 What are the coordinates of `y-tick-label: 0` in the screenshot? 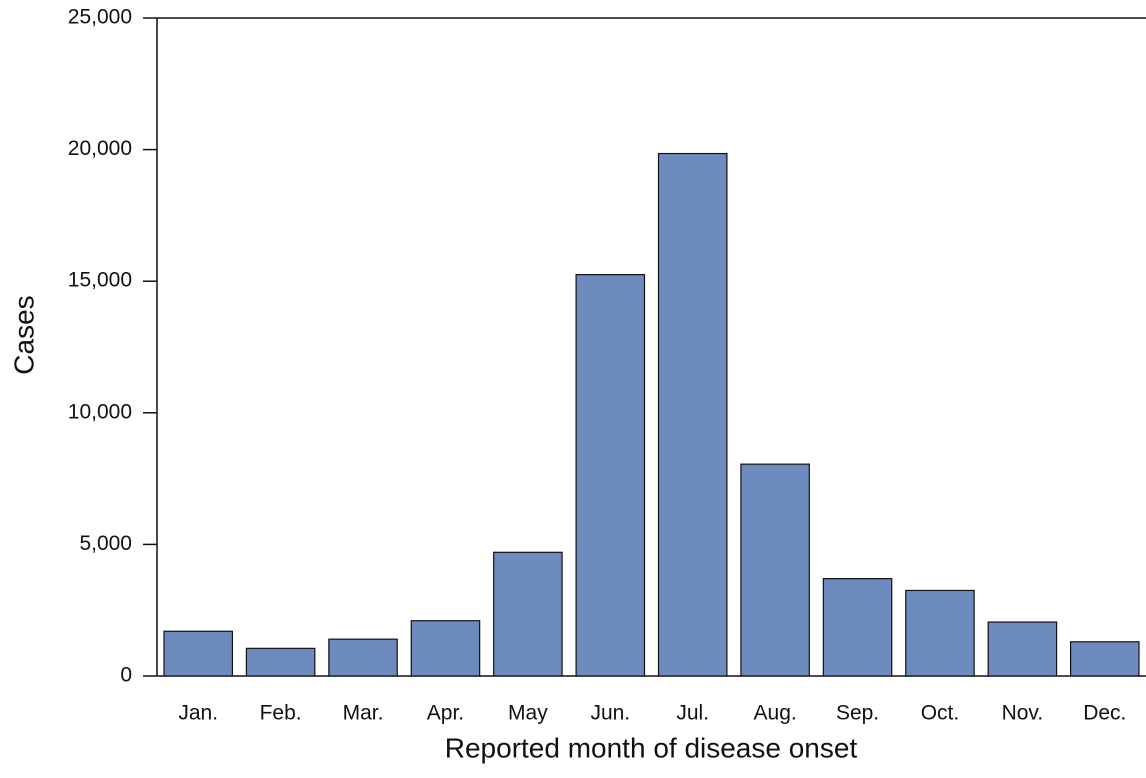 It's located at (126, 675).